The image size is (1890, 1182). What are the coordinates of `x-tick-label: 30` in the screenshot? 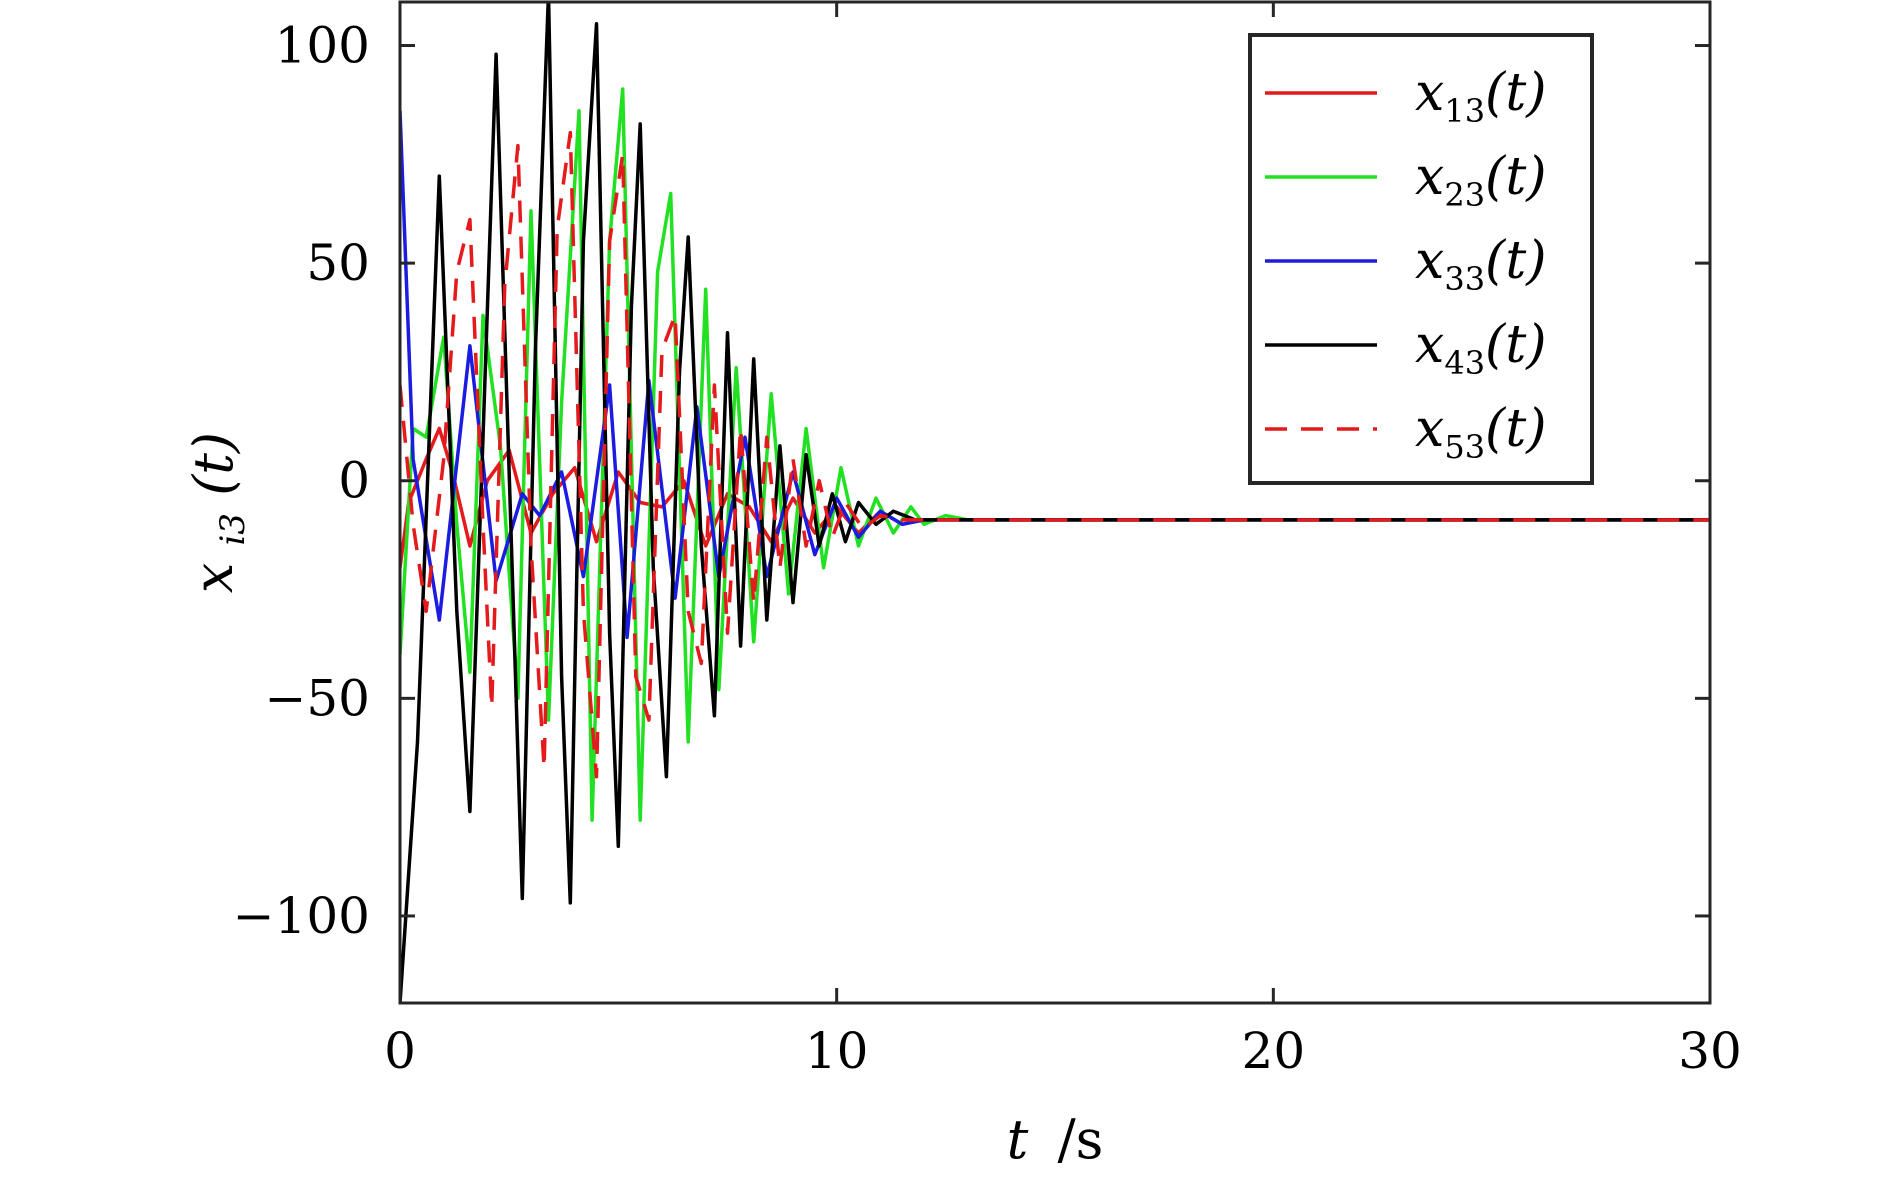 It's located at (1710, 1051).